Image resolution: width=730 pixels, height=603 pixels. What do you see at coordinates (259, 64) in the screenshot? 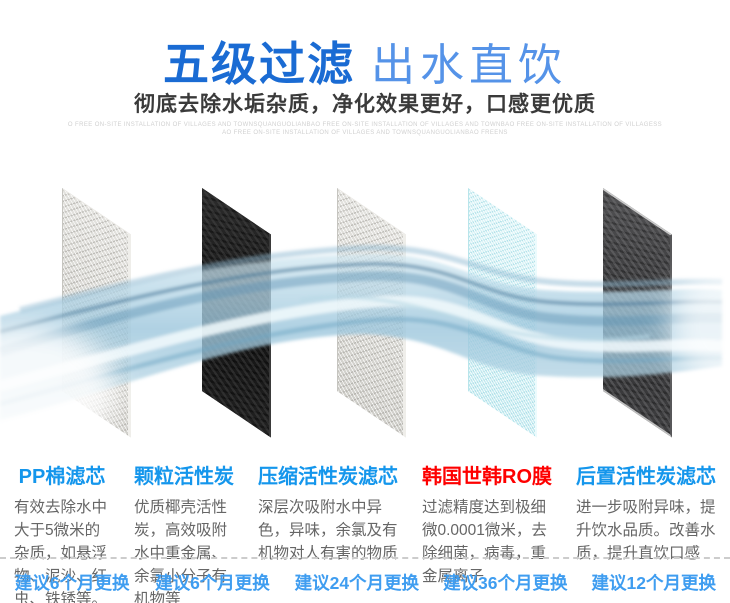
I see `title-bold: 五级过滤` at bounding box center [259, 64].